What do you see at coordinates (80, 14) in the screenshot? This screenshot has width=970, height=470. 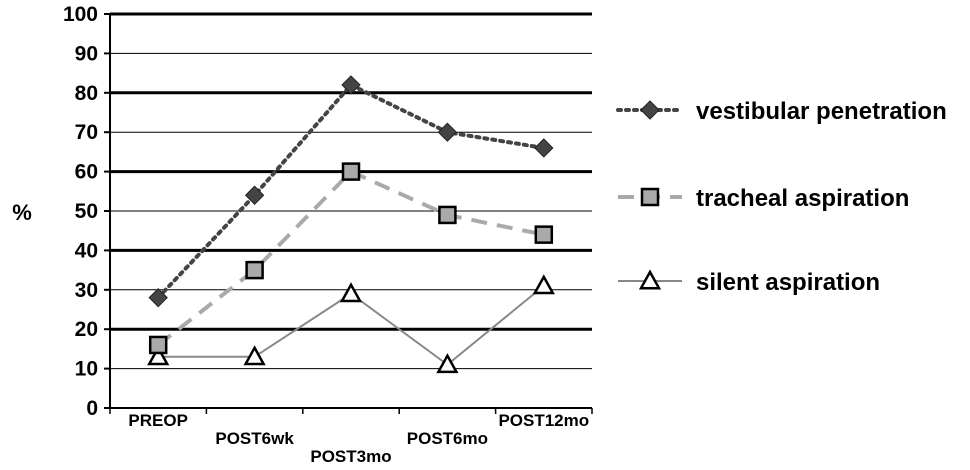 I see `y-tick-label: 100` at bounding box center [80, 14].